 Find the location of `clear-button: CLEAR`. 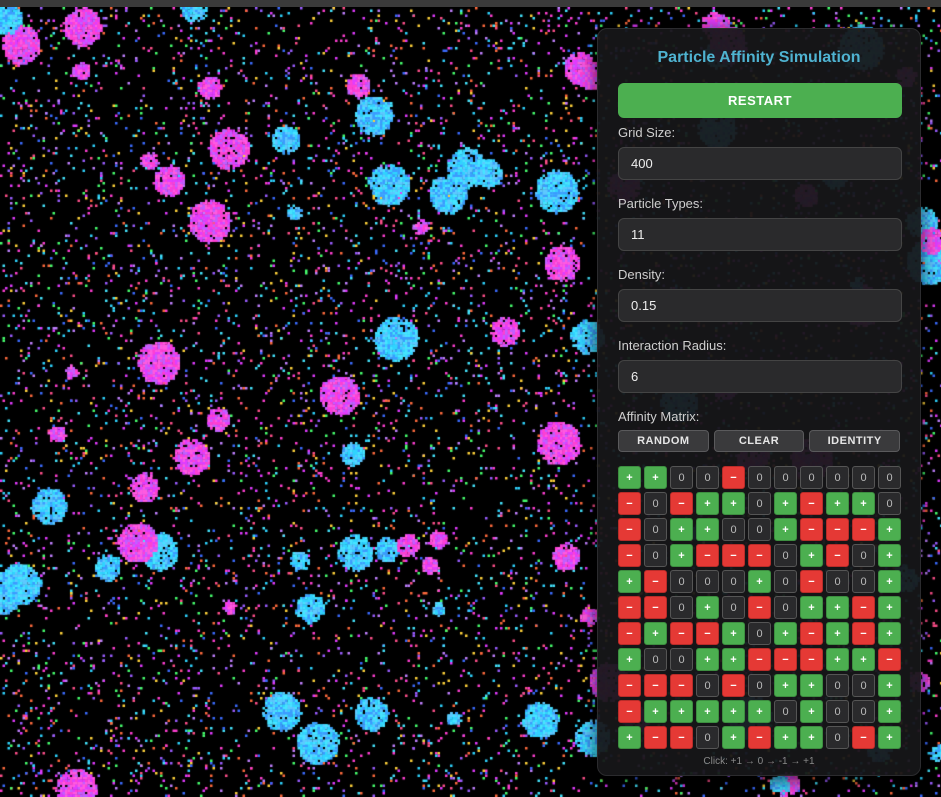

clear-button: CLEAR is located at coordinates (759, 441).